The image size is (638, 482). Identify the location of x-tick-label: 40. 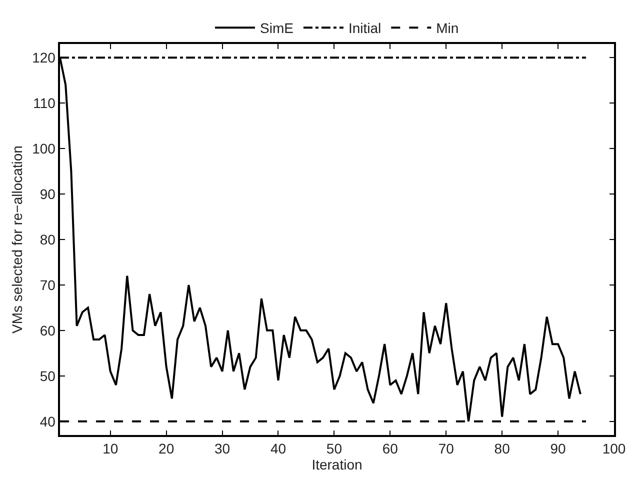
(278, 448).